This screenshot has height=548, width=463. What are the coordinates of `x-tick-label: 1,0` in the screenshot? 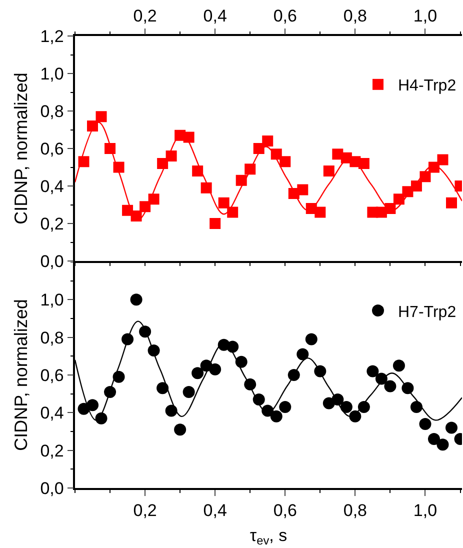 It's located at (425, 510).